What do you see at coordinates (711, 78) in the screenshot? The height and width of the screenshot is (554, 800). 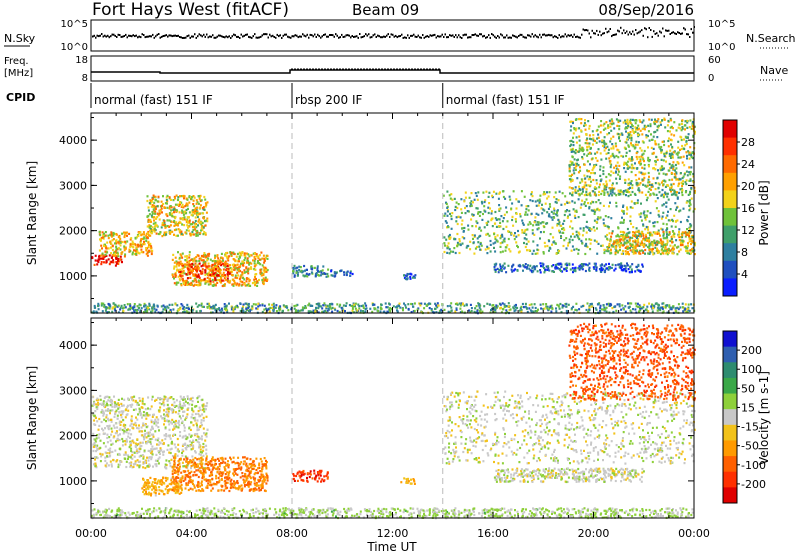 I see `nave-tick-bottom: 0` at bounding box center [711, 78].